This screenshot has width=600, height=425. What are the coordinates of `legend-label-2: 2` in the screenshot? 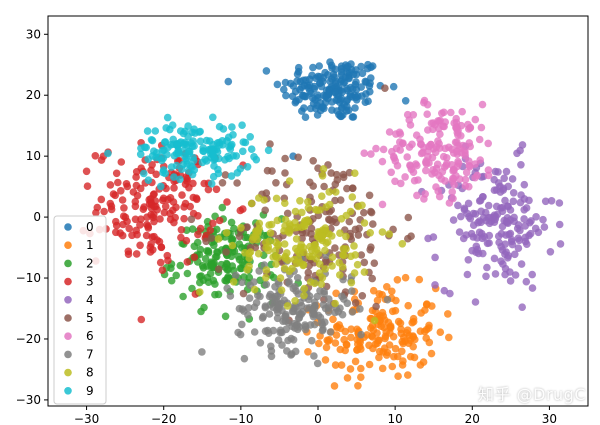 It's located at (90, 263).